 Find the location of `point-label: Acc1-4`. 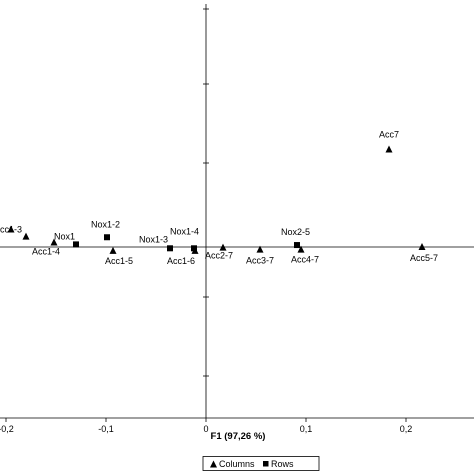

point-label: Acc1-4 is located at coordinates (46, 251).